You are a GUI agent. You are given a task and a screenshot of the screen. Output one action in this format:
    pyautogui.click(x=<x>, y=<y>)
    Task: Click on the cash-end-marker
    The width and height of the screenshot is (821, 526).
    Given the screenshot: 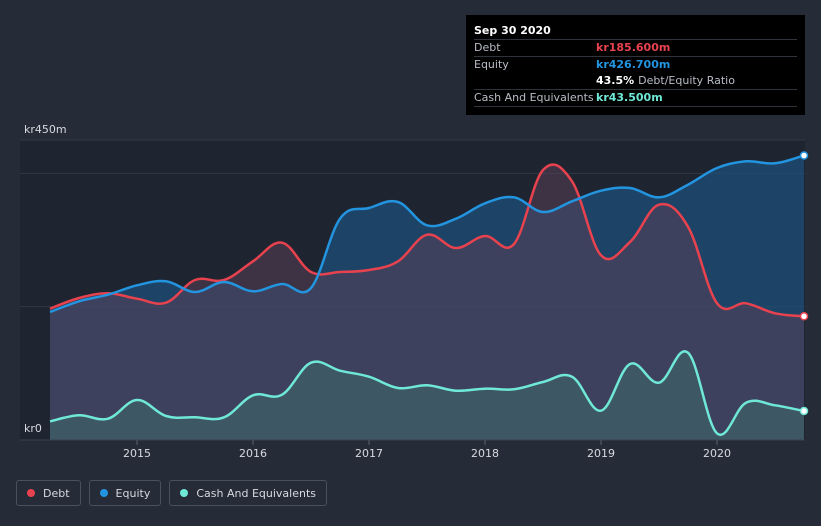 What is the action you would take?
    pyautogui.click(x=804, y=411)
    